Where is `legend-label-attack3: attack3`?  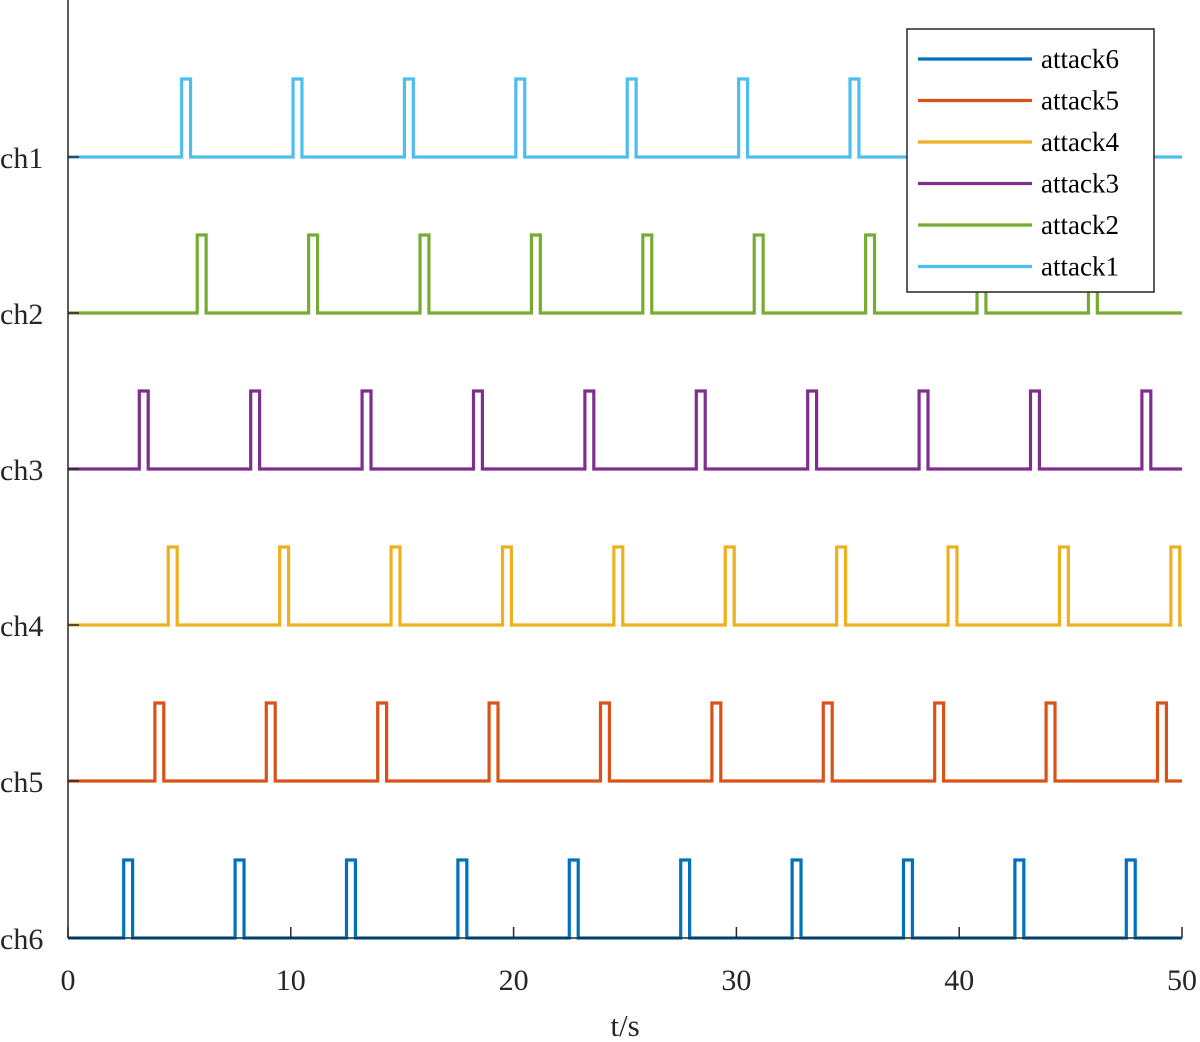 legend-label-attack3: attack3 is located at coordinates (1080, 184).